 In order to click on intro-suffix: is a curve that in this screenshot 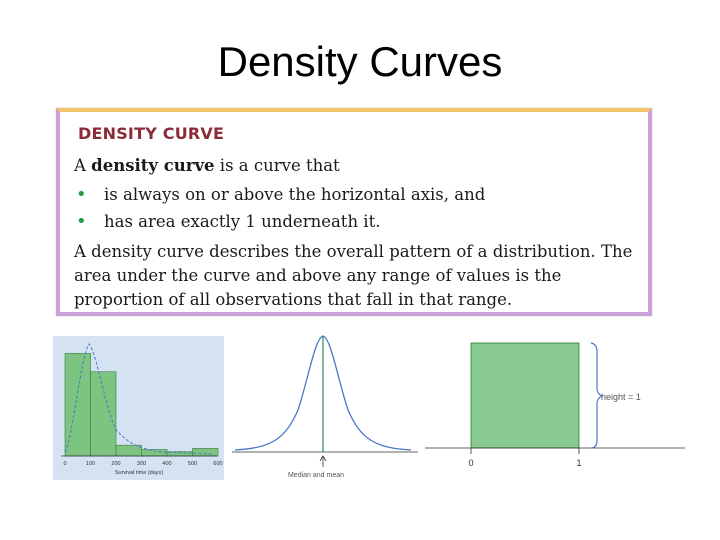, I will do `click(277, 165)`.